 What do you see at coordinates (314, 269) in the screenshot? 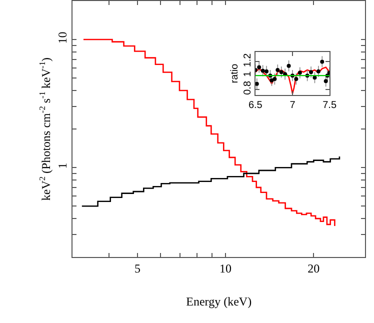
I see `x-tick-label: 20` at bounding box center [314, 269].